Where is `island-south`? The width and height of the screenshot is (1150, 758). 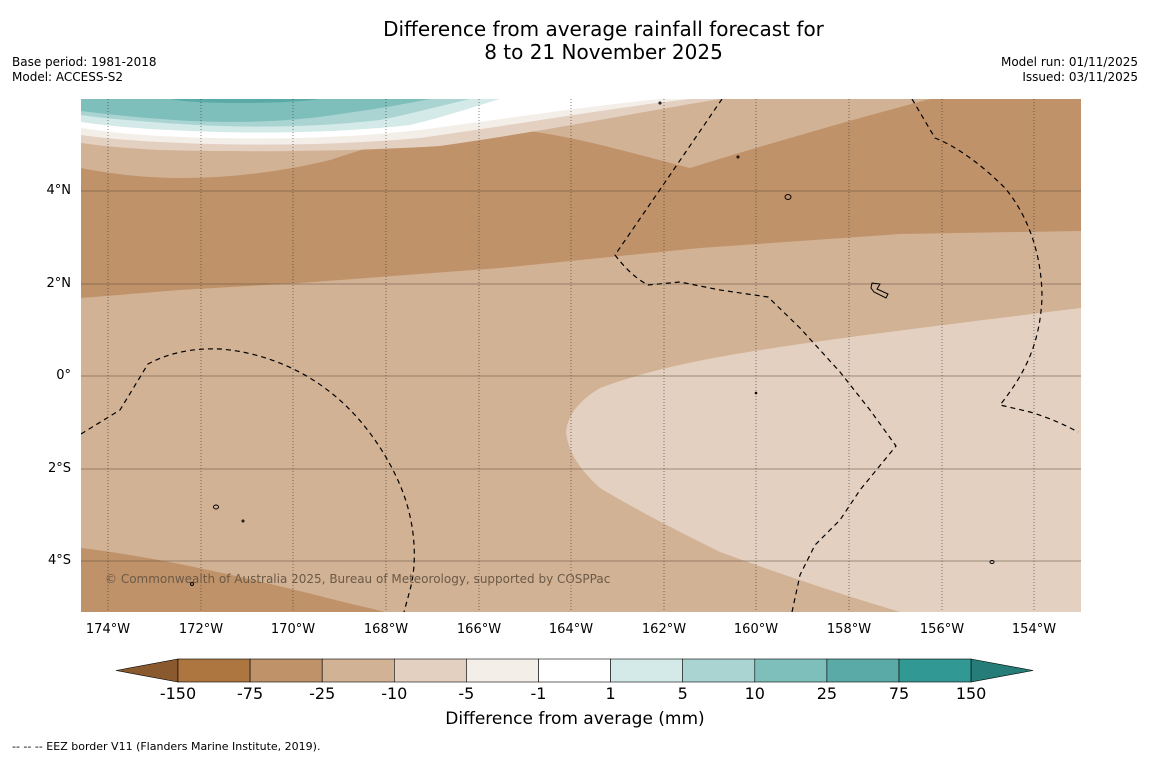 island-south is located at coordinates (992, 562).